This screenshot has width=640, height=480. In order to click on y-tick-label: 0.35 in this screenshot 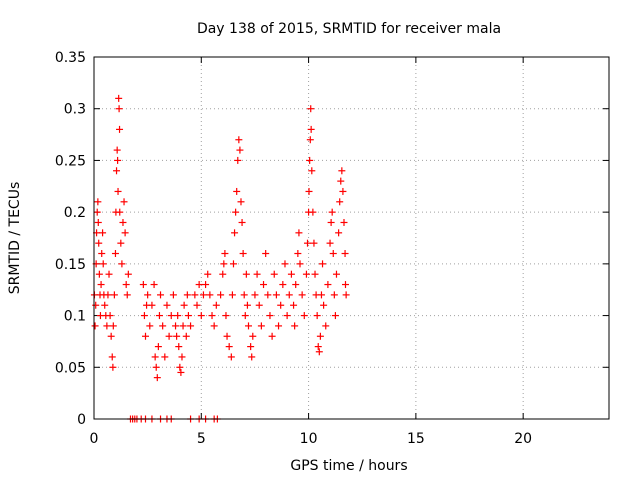, I will do `click(70, 58)`.